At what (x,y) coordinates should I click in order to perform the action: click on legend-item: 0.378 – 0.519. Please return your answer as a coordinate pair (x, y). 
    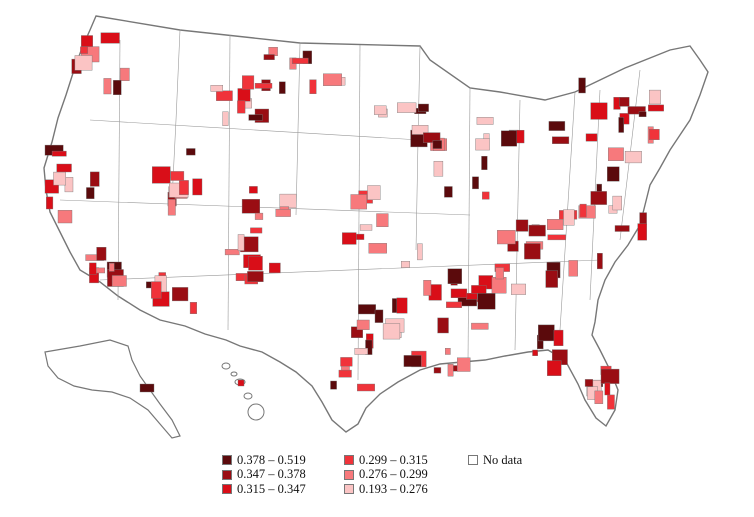
    Looking at the image, I should click on (264, 460).